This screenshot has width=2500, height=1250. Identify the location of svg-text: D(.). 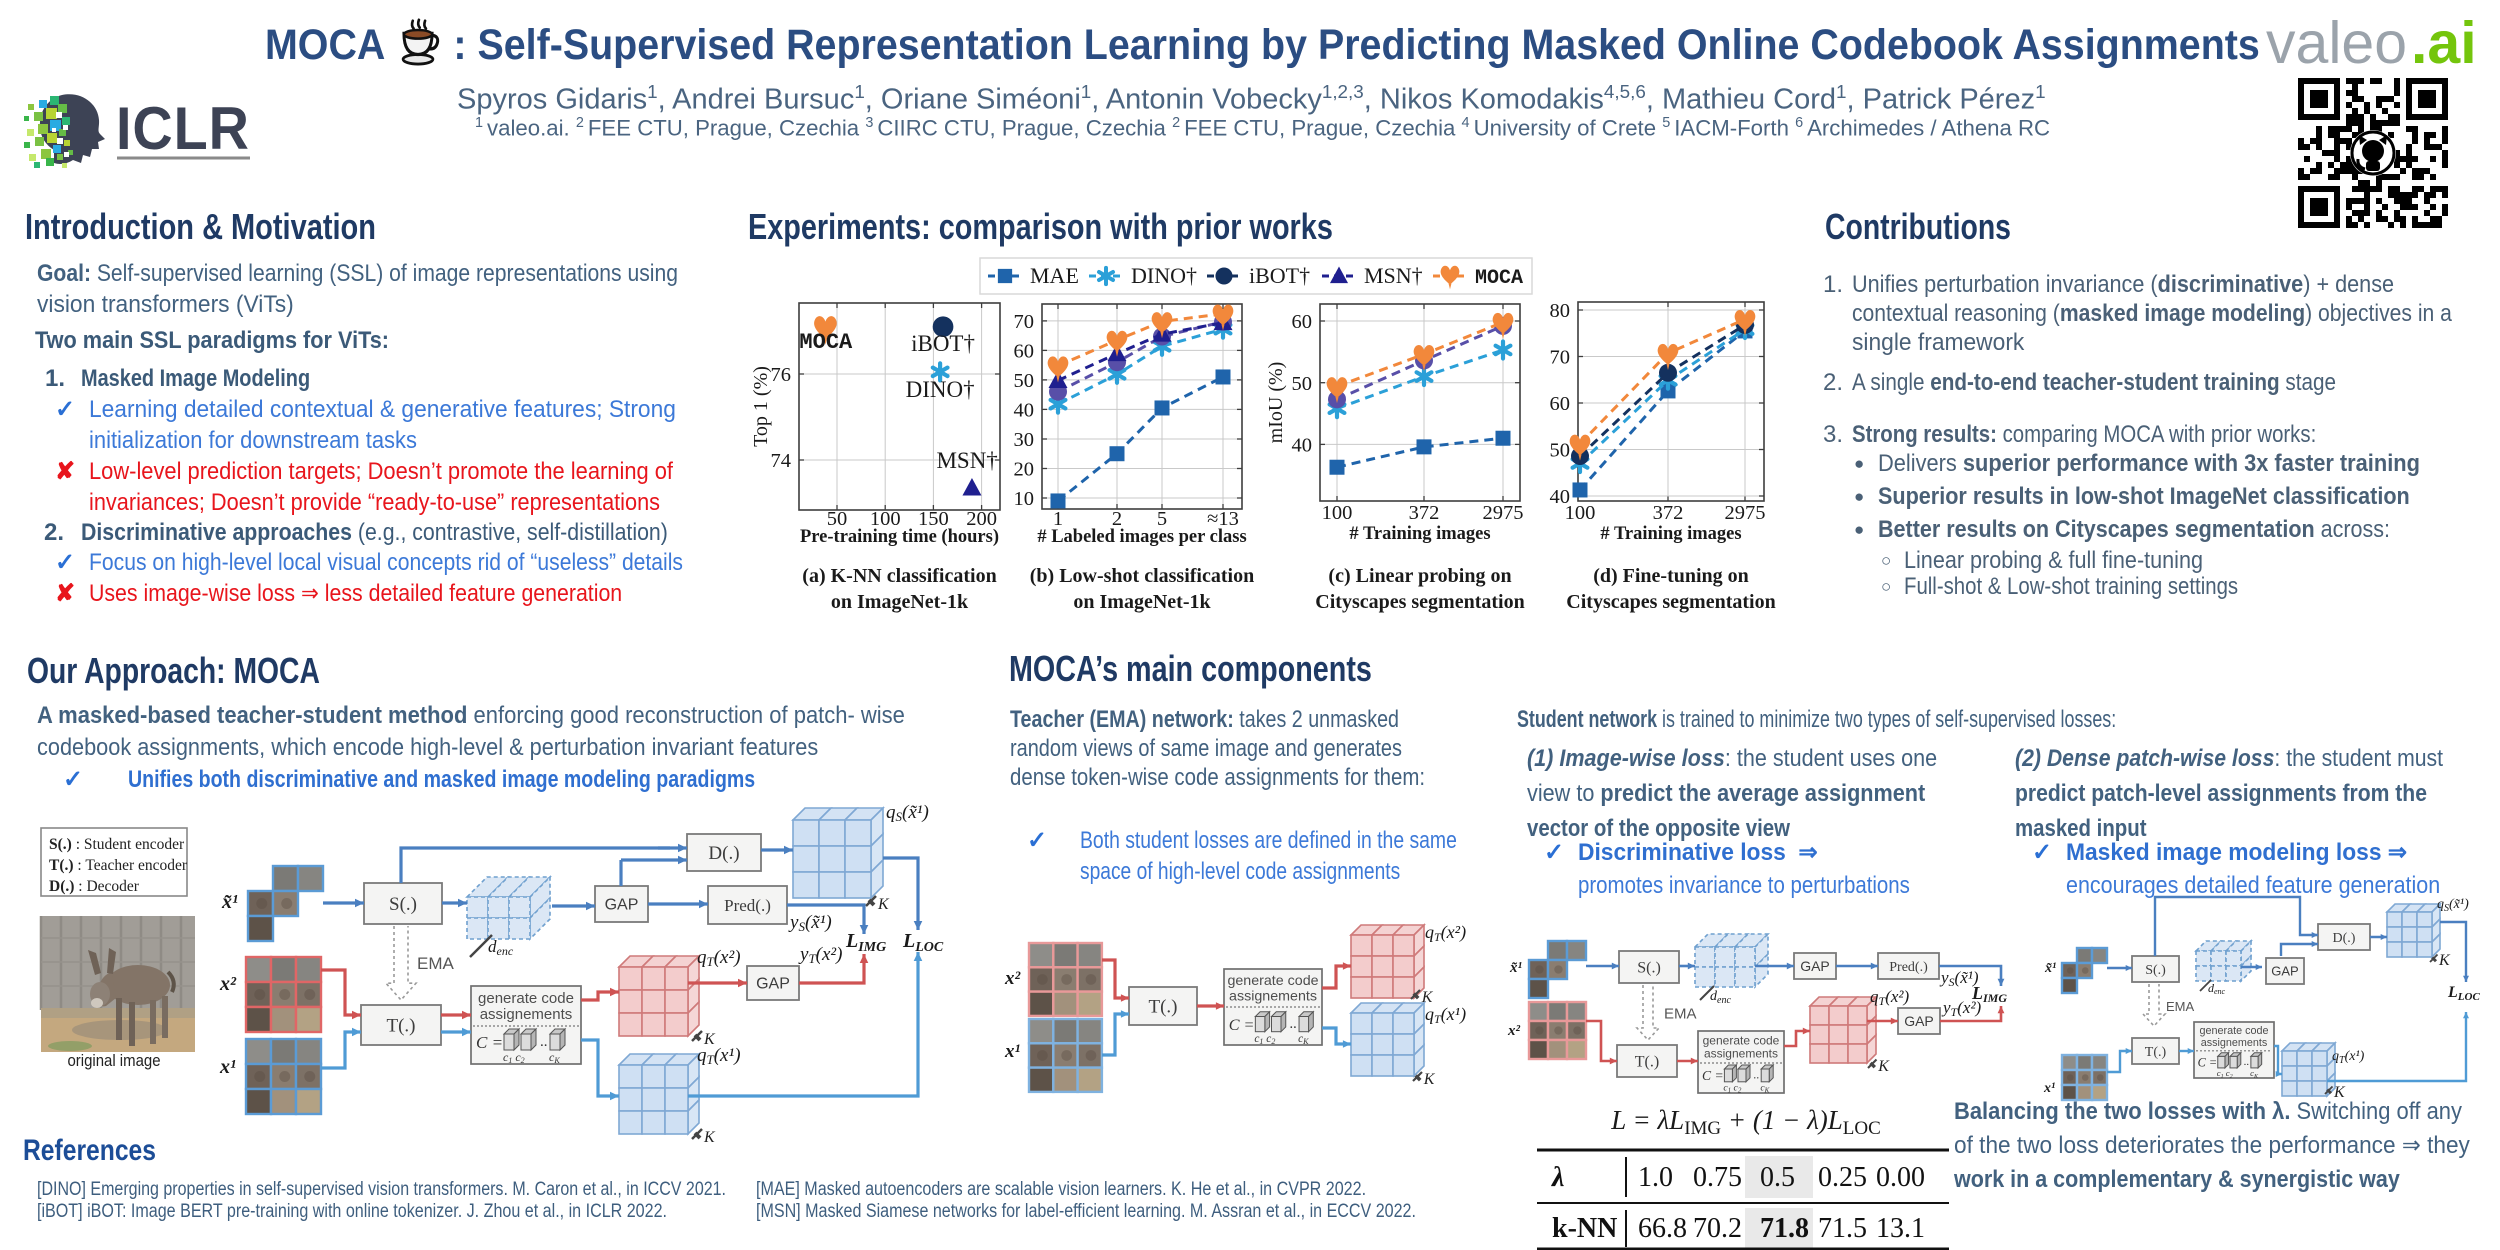
(2344, 938).